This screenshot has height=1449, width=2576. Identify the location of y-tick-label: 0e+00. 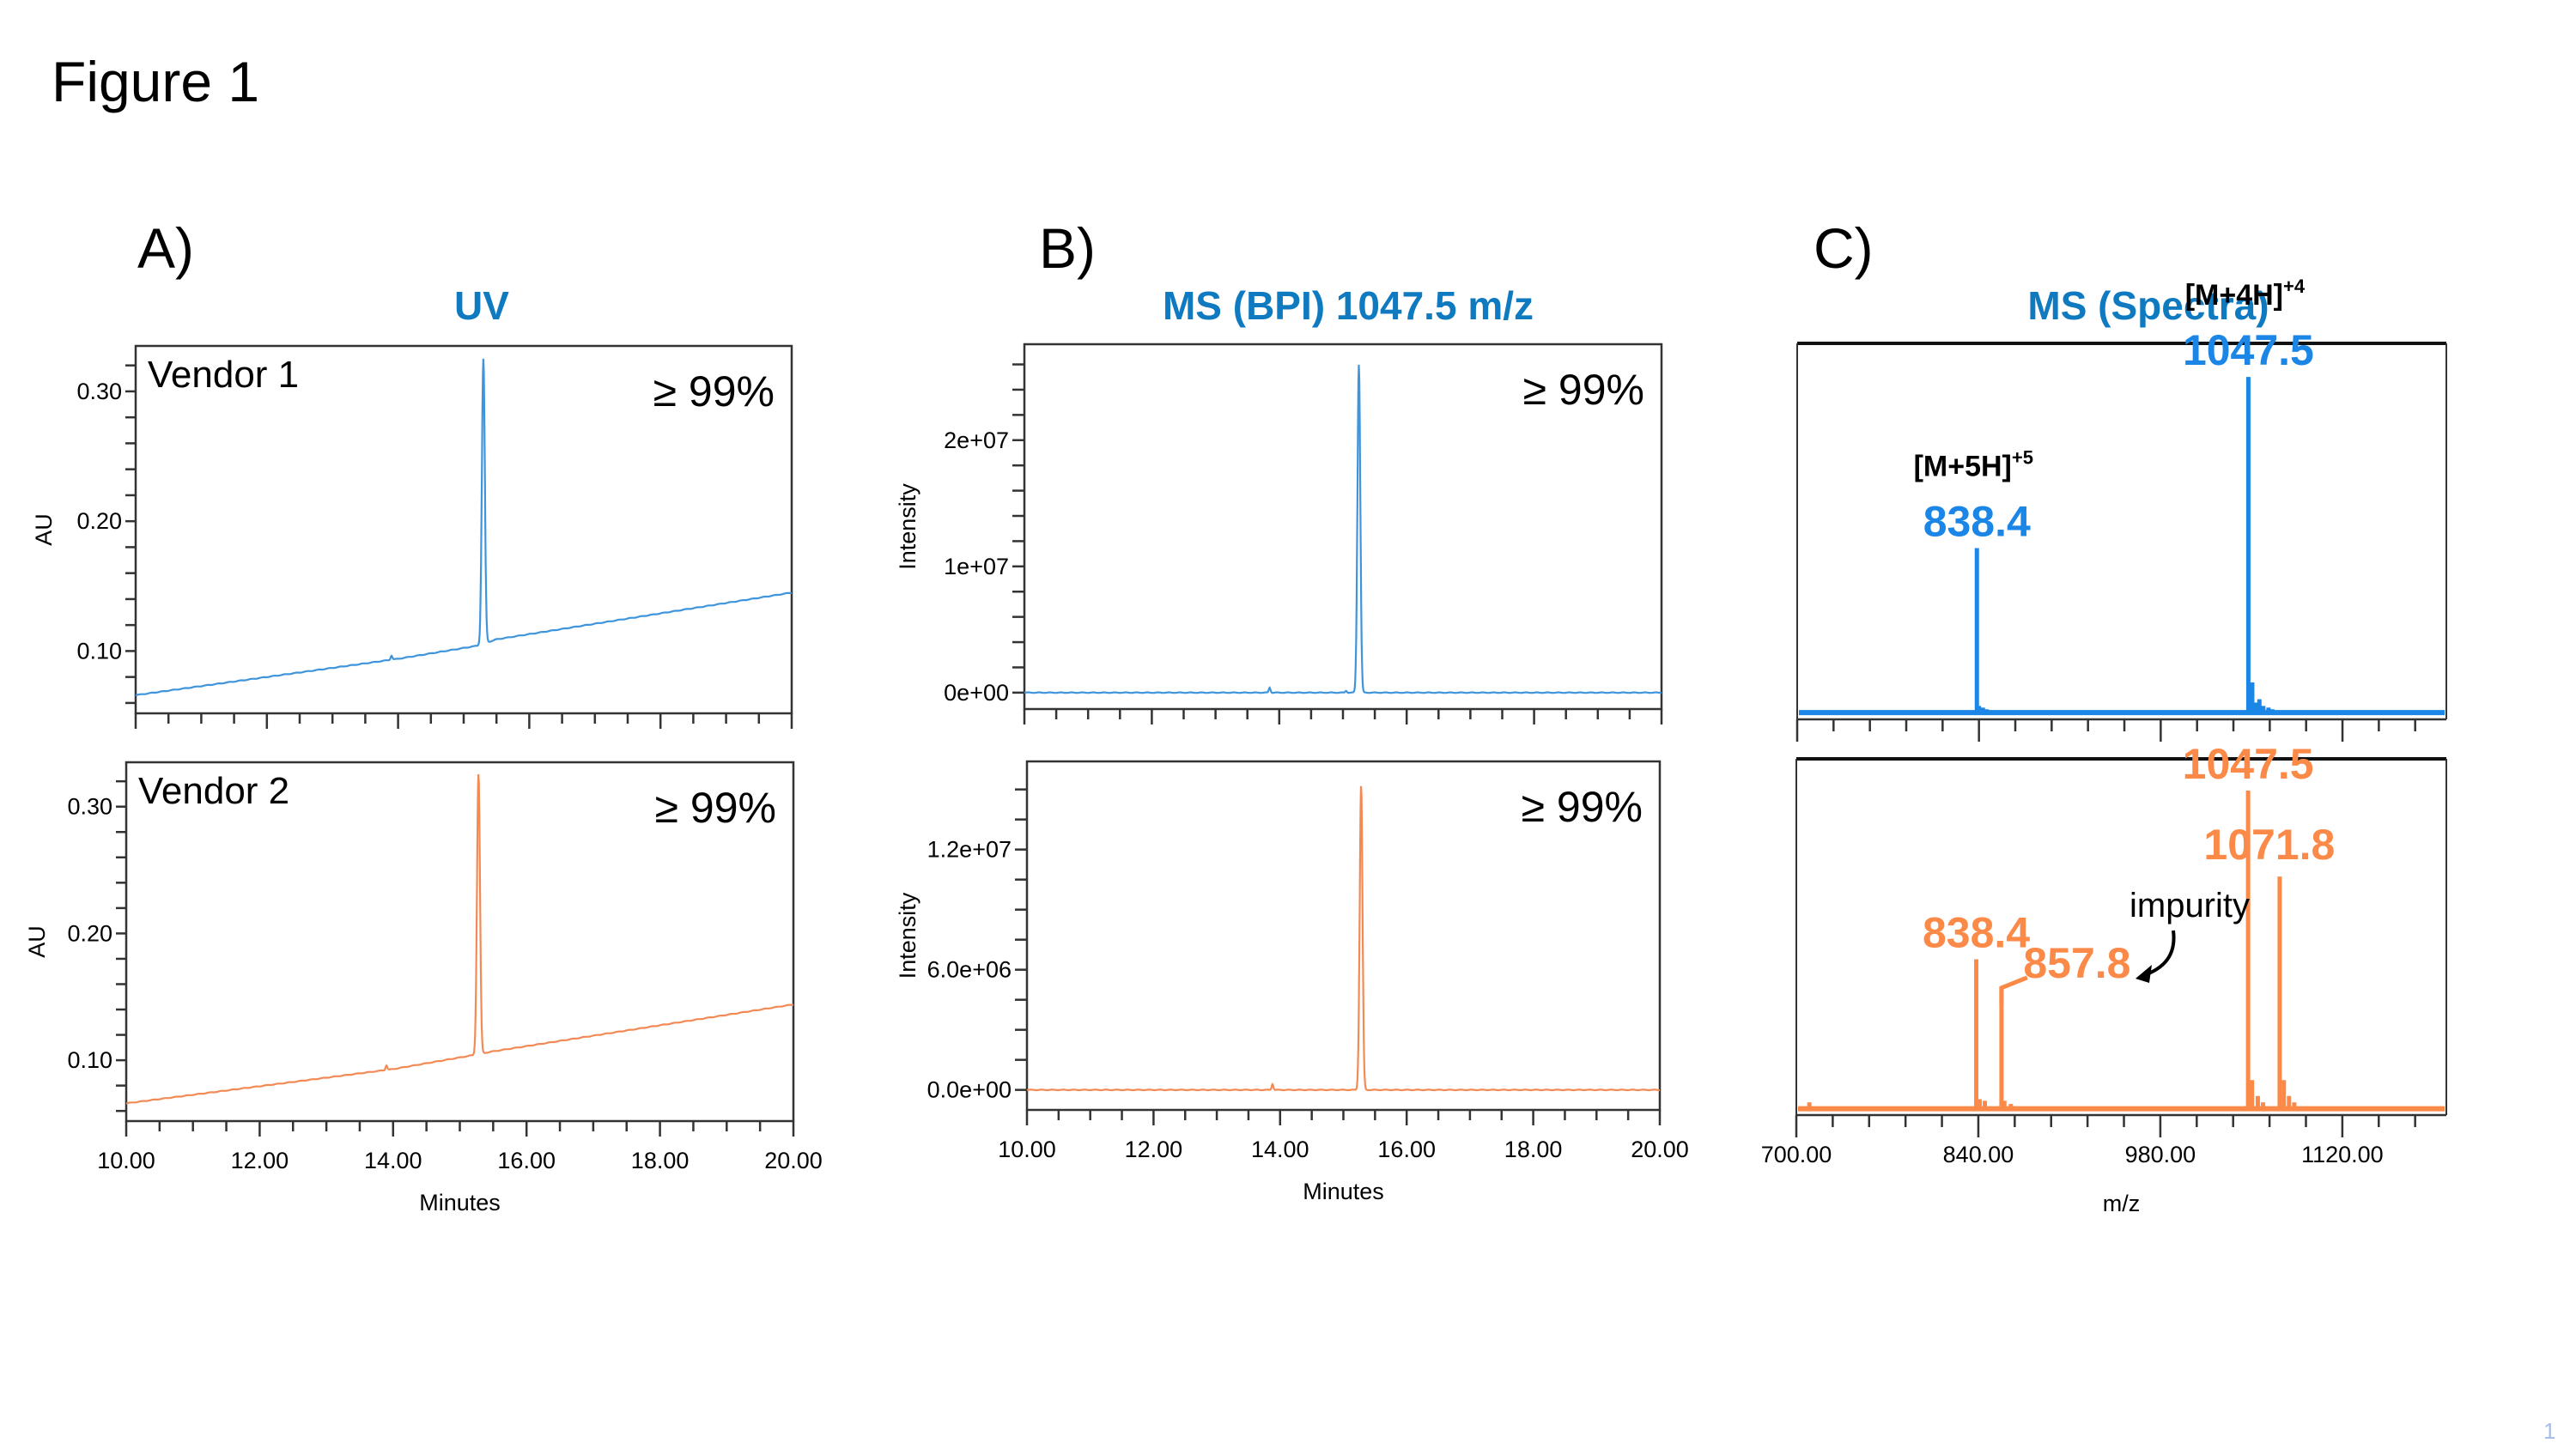
(976, 693).